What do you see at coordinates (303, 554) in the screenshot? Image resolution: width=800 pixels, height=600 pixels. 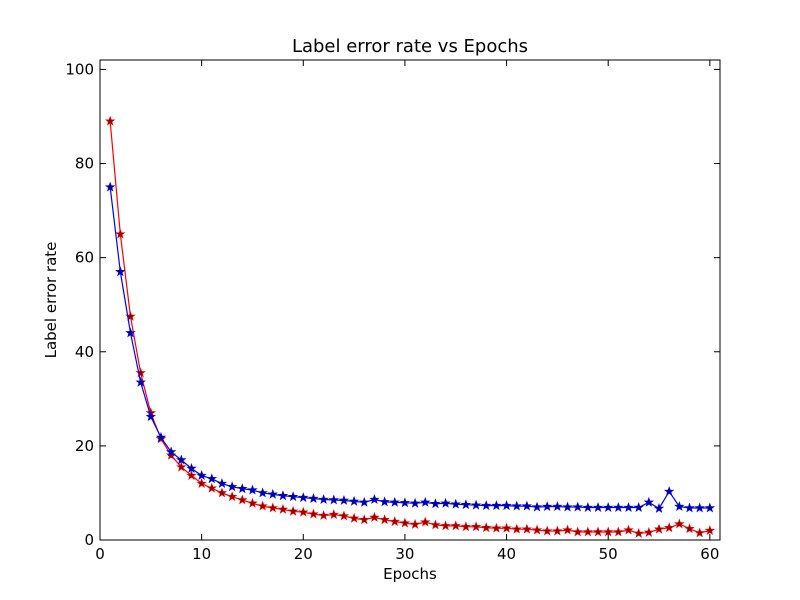 I see `x-tick-label: 20` at bounding box center [303, 554].